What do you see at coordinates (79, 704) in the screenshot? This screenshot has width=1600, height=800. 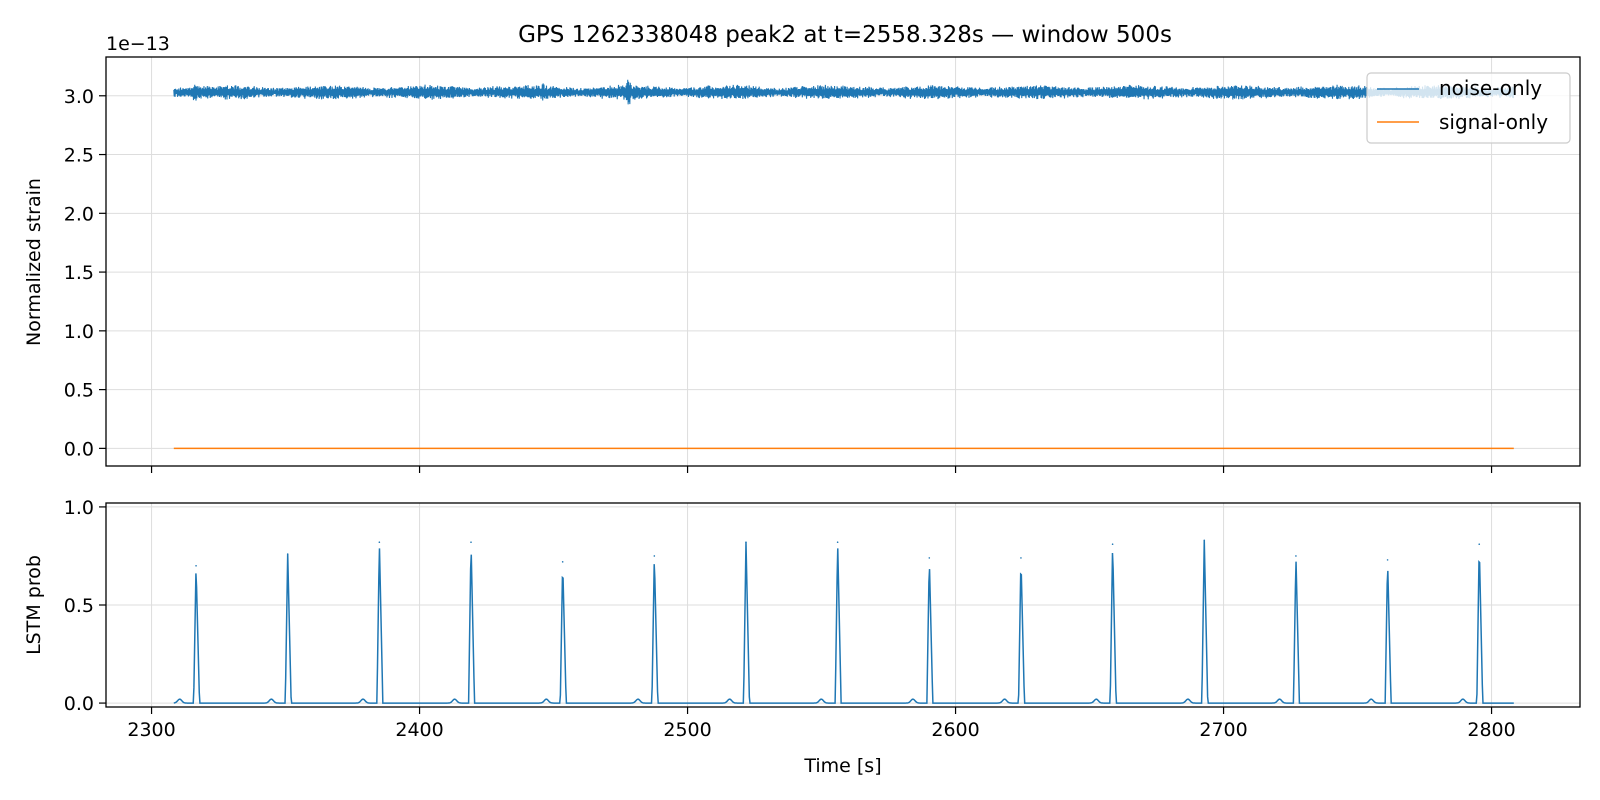 I see `lstm-y-tick-label-0: 0.0` at bounding box center [79, 704].